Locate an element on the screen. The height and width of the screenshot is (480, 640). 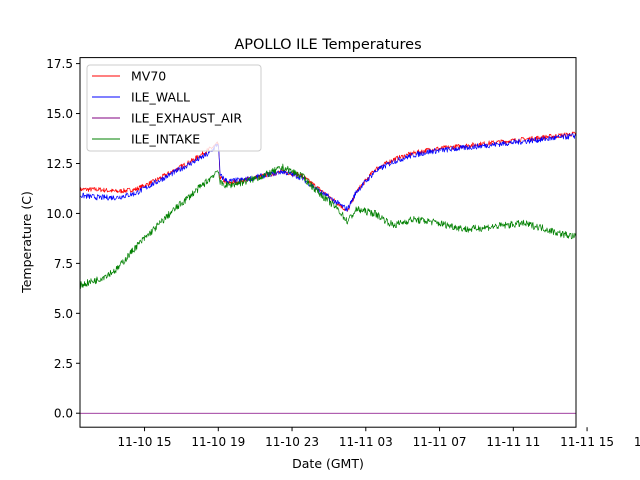
legend-entry: ILE_INTAKE is located at coordinates (146, 139).